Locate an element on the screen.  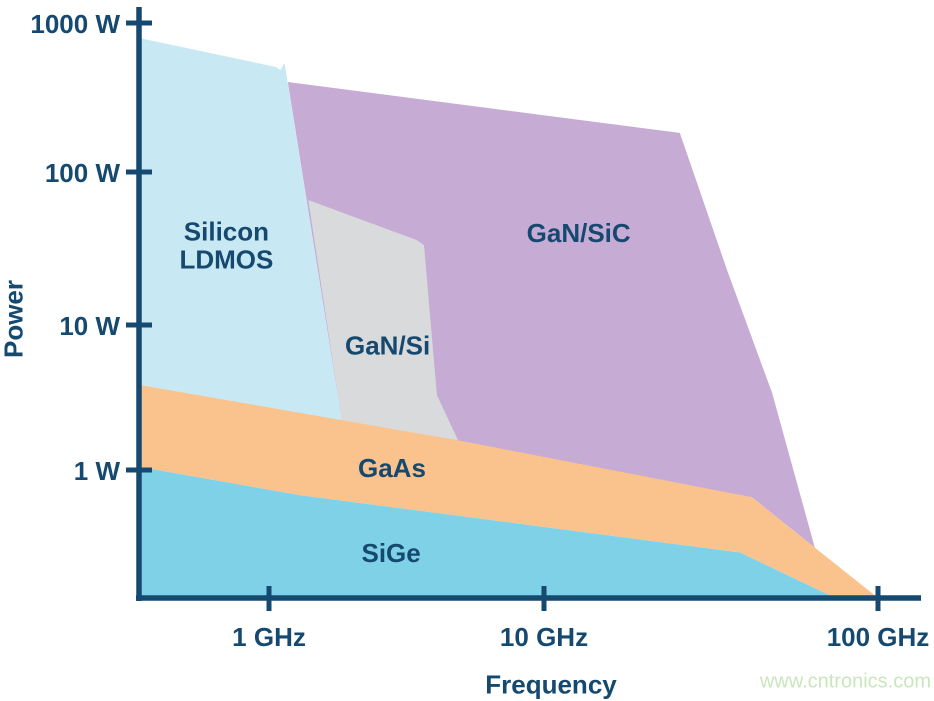
watermark: www.cntronics.com is located at coordinates (845, 681).